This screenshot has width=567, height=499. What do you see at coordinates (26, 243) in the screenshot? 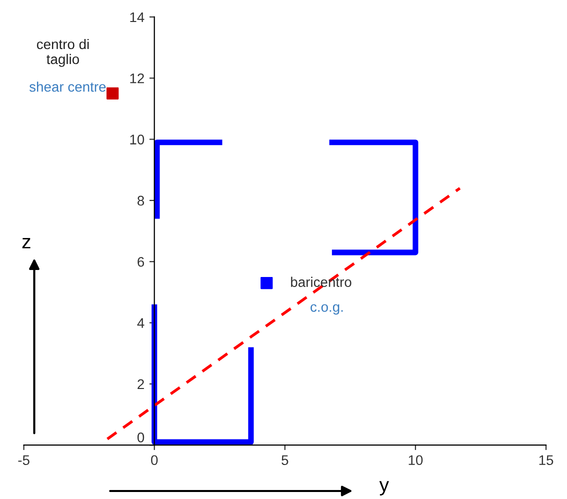
I see `y-axis-title: z` at bounding box center [26, 243].